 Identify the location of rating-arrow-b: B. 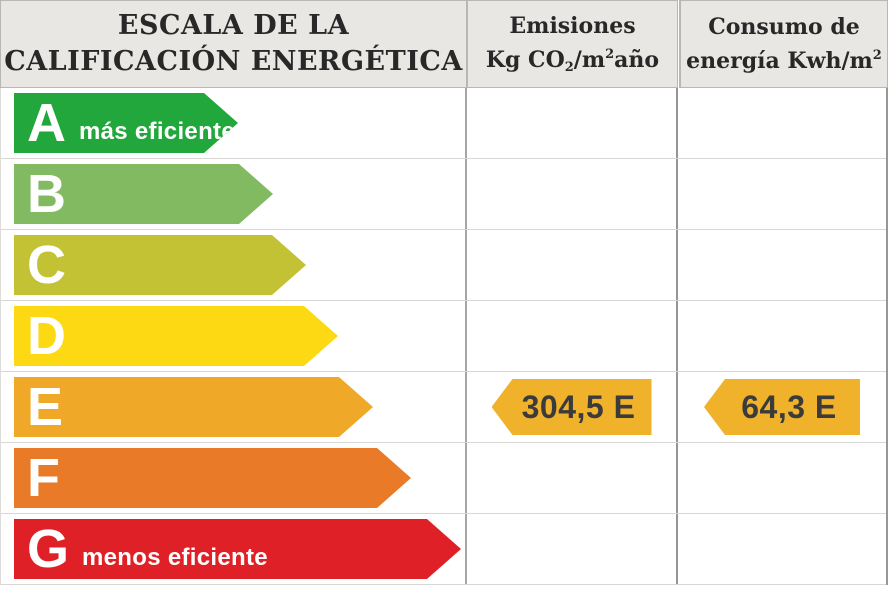
(143, 194).